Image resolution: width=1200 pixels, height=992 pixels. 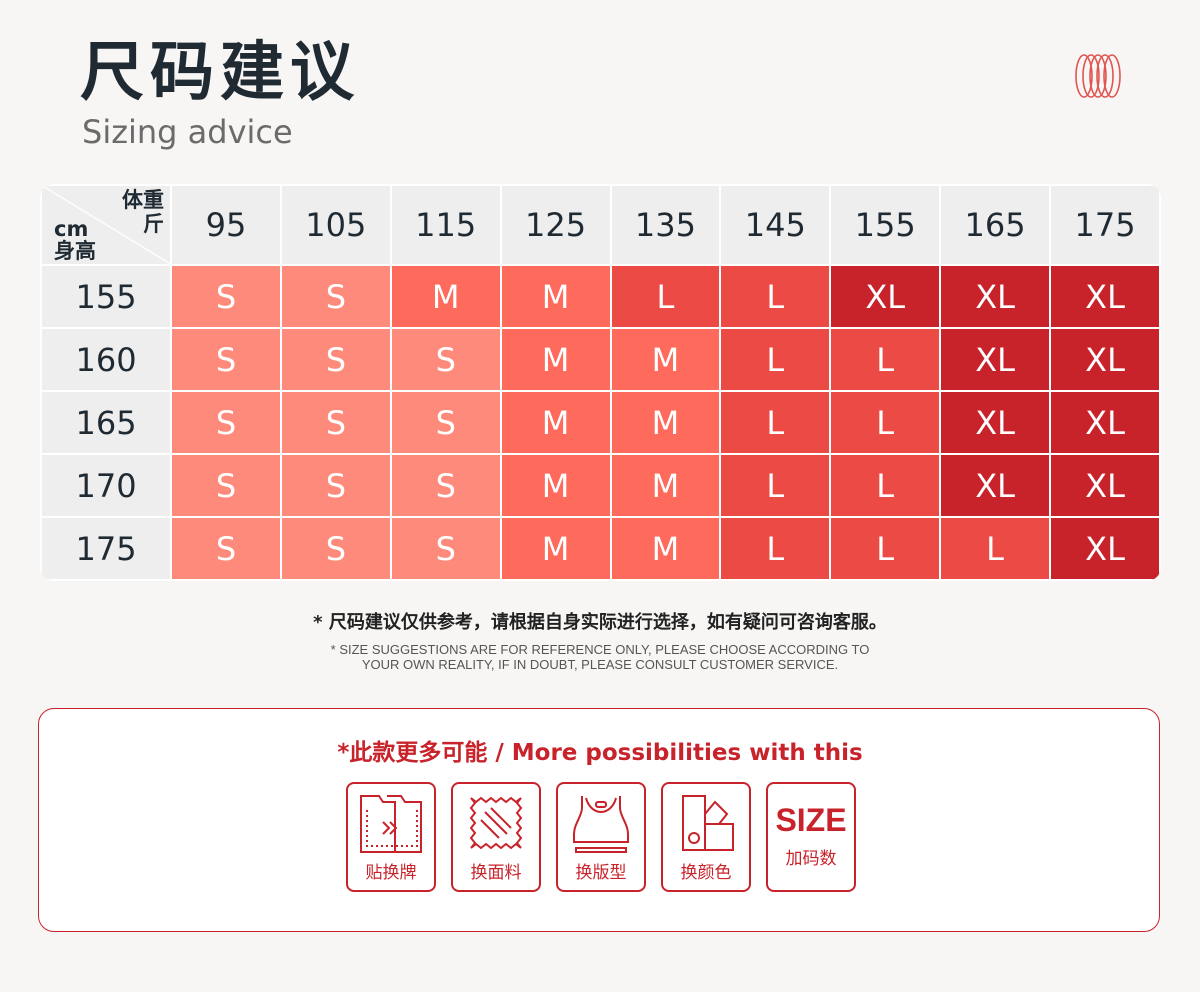 What do you see at coordinates (811, 859) in the screenshot?
I see `option-label: 加码数` at bounding box center [811, 859].